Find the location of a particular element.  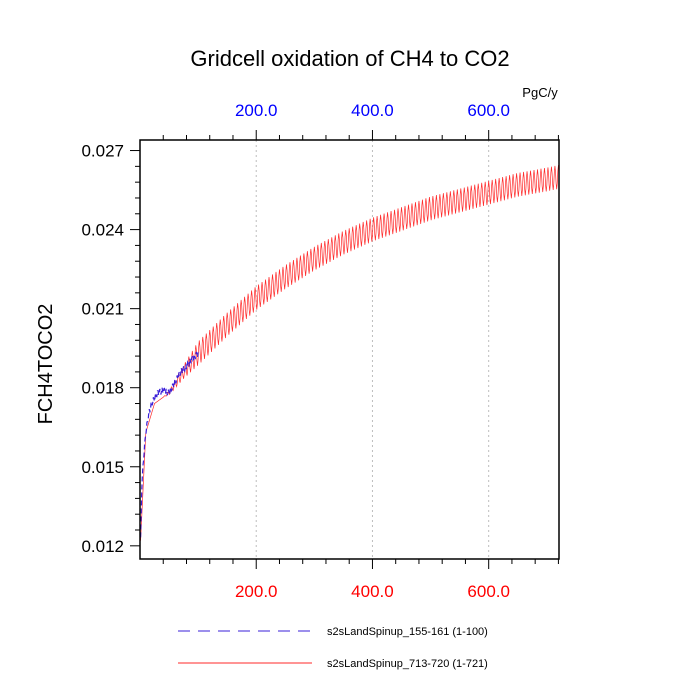

x-tick-label-top-0: 200.0 is located at coordinates (256, 110).